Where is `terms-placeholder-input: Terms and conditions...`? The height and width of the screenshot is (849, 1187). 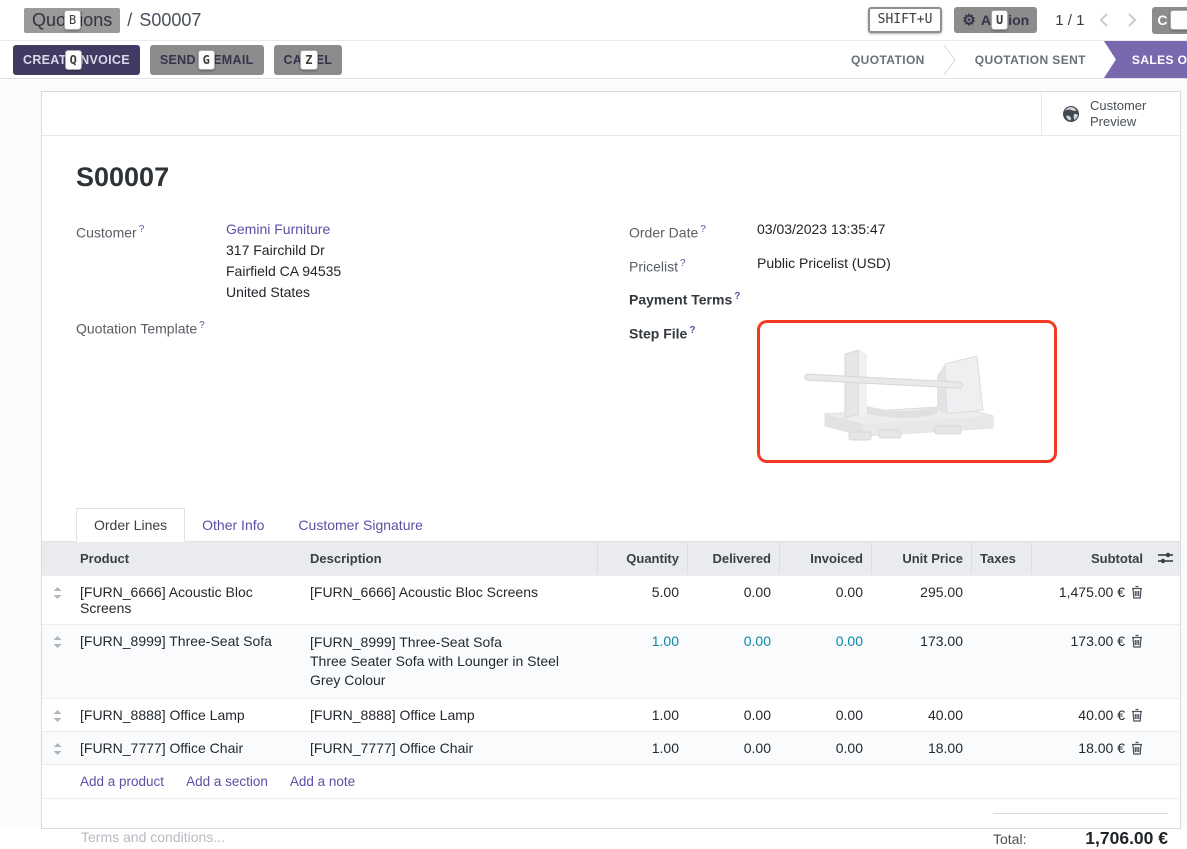 terms-placeholder-input: Terms and conditions... is located at coordinates (153, 831).